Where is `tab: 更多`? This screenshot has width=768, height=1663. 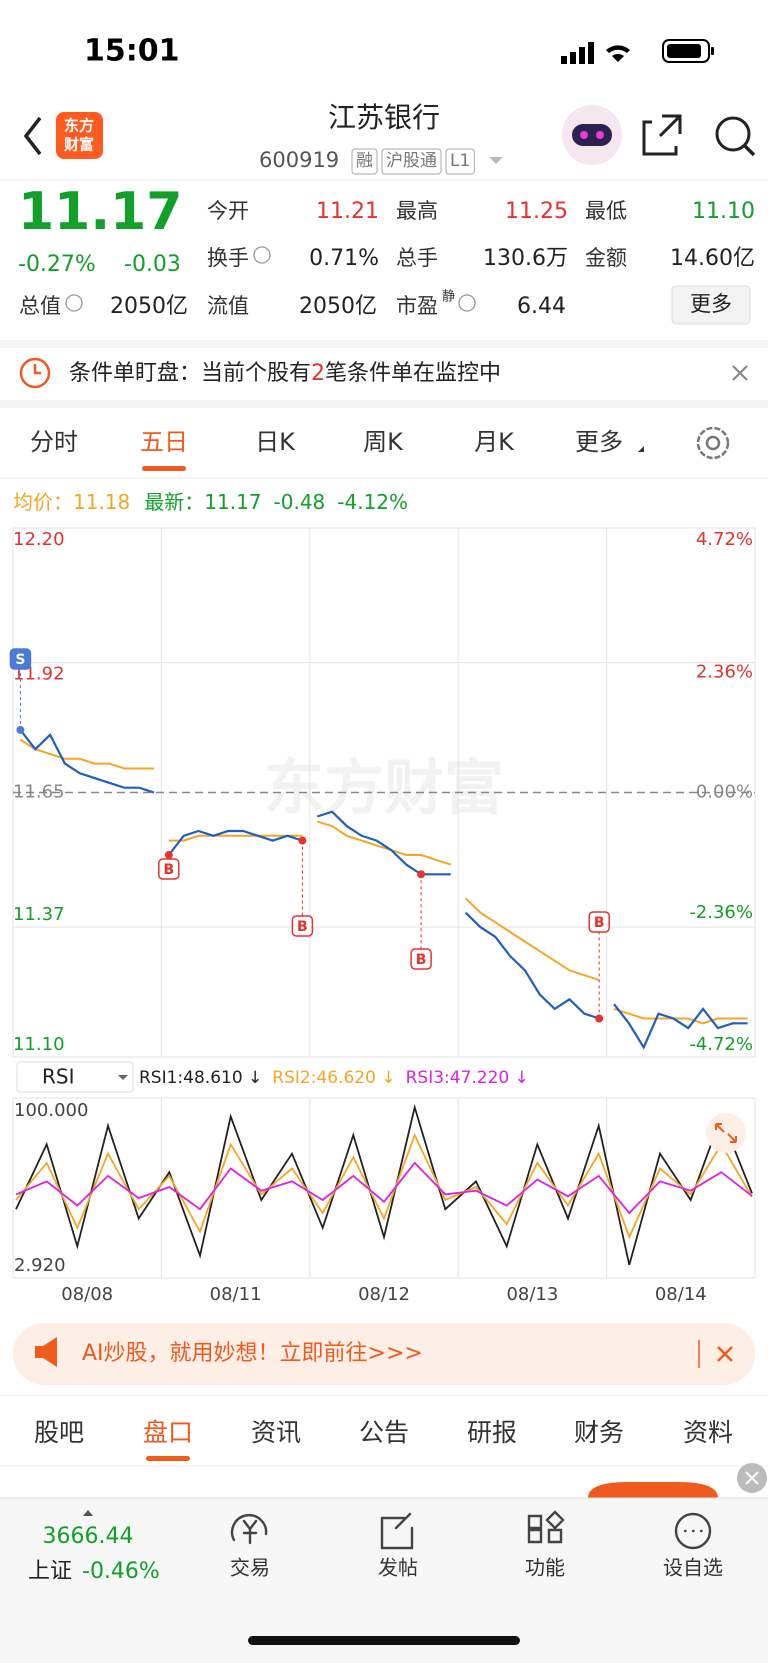
tab: 更多 is located at coordinates (599, 442).